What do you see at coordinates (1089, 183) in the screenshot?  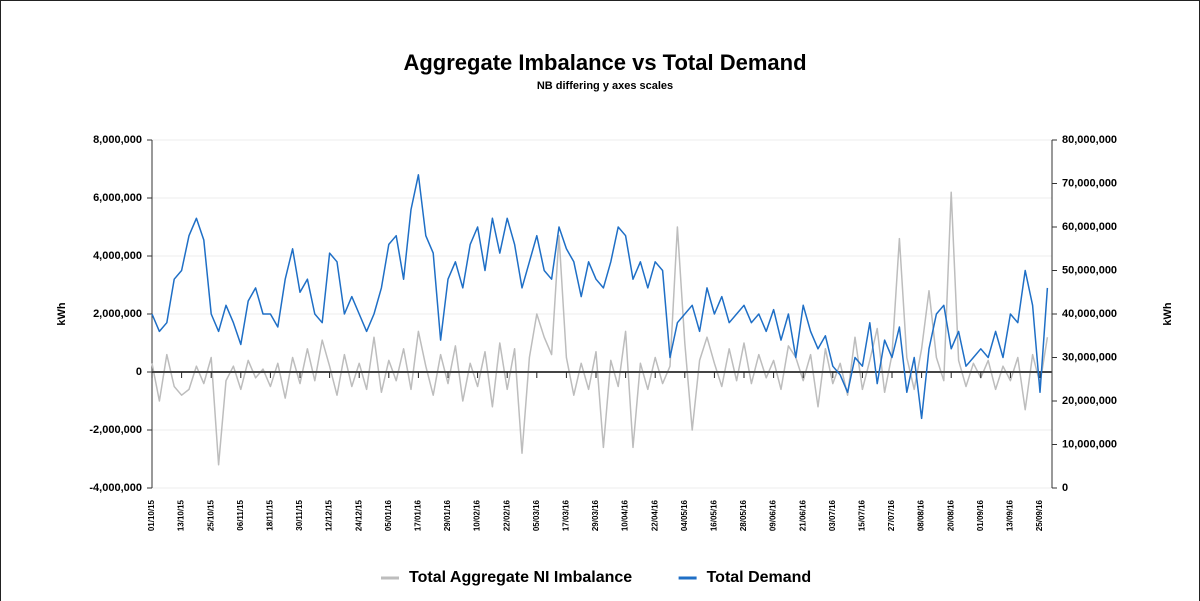 I see `y2-tick-label: 70,000,000` at bounding box center [1089, 183].